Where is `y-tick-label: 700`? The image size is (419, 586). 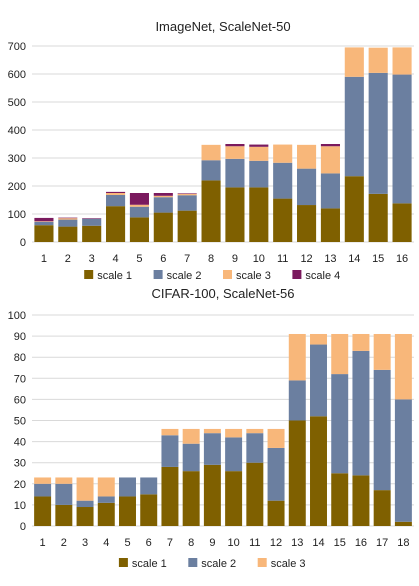 y-tick-label: 700 is located at coordinates (17, 47).